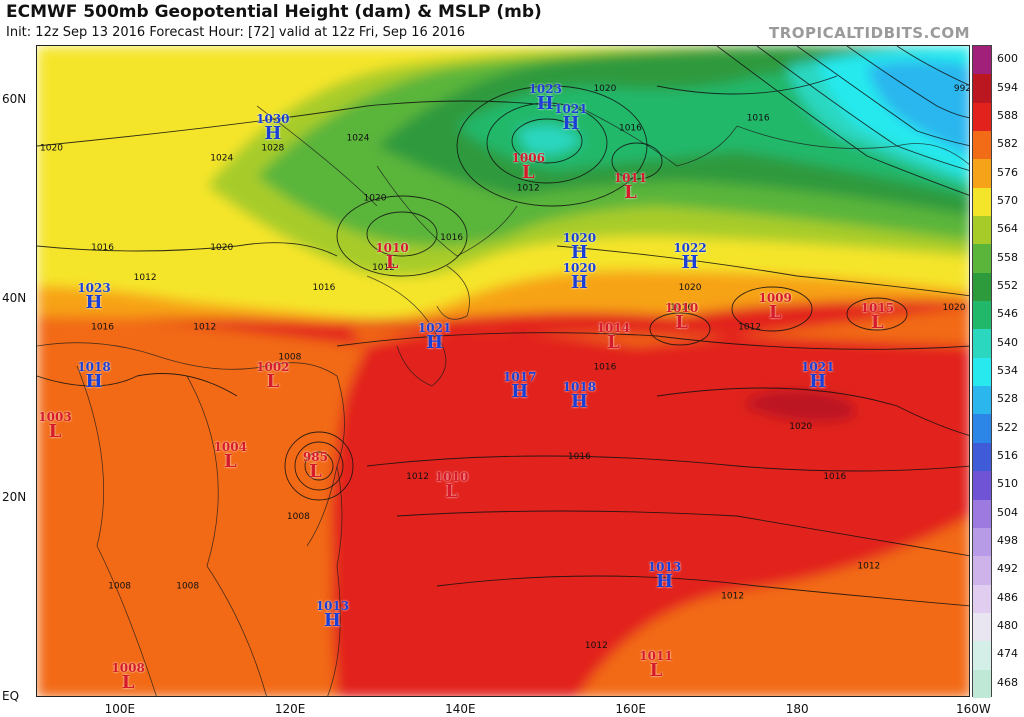 This screenshot has height=717, width=1024. Describe the element at coordinates (1007, 427) in the screenshot. I see `colorbar-label: 522` at that location.